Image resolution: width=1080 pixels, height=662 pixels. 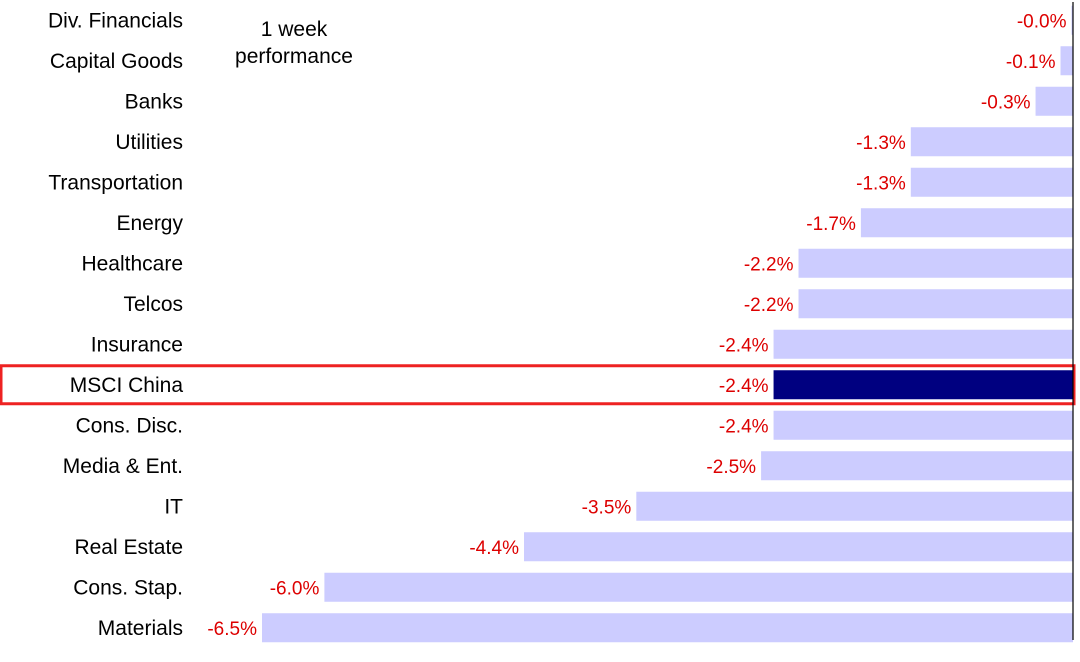 What do you see at coordinates (1031, 62) in the screenshot?
I see `value-label: -0.1%` at bounding box center [1031, 62].